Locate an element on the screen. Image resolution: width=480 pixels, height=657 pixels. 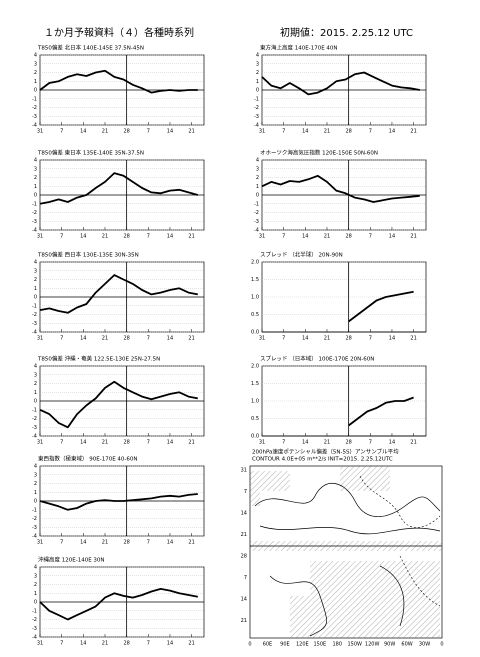
panel-title: スプレッド （日本域） 100E-170E 20N-60N is located at coordinates (317, 359).